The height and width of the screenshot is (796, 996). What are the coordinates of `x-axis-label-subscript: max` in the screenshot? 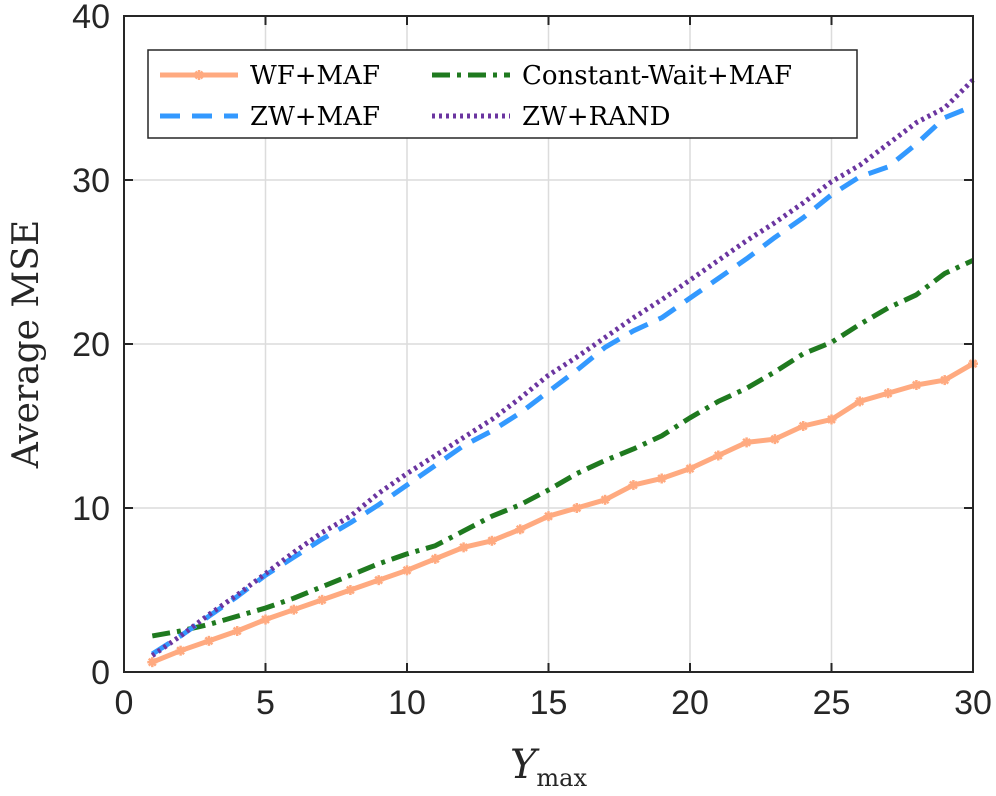 It's located at (561, 778).